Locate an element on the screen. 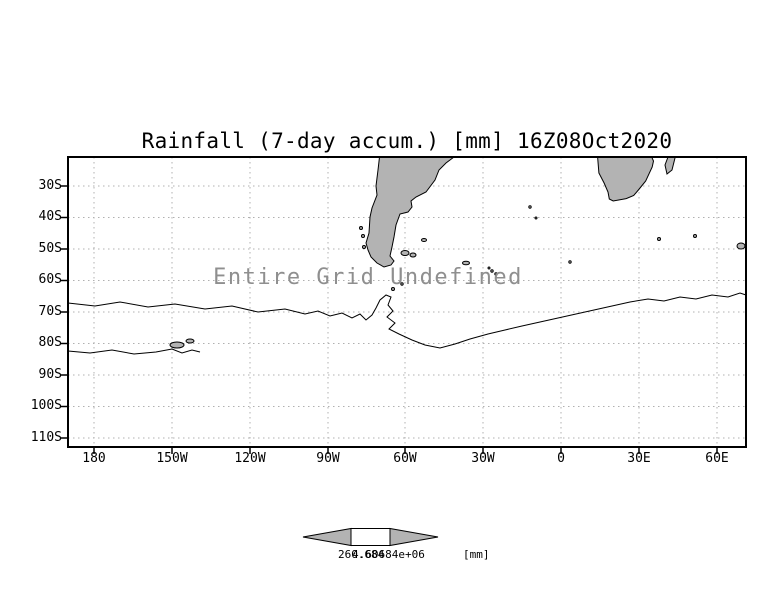  x-tick-label-0: 0 is located at coordinates (561, 458).